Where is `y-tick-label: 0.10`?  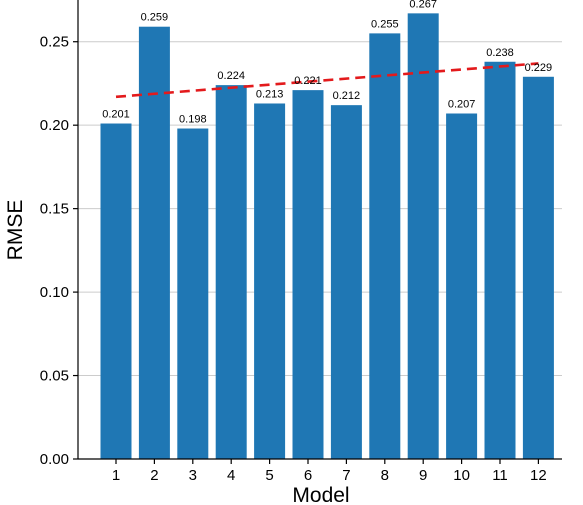
y-tick-label: 0.10 is located at coordinates (54, 292).